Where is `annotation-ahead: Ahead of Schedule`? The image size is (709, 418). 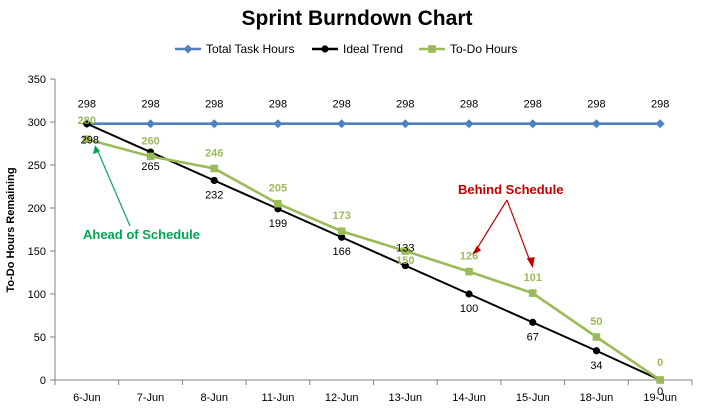 annotation-ahead: Ahead of Schedule is located at coordinates (141, 234).